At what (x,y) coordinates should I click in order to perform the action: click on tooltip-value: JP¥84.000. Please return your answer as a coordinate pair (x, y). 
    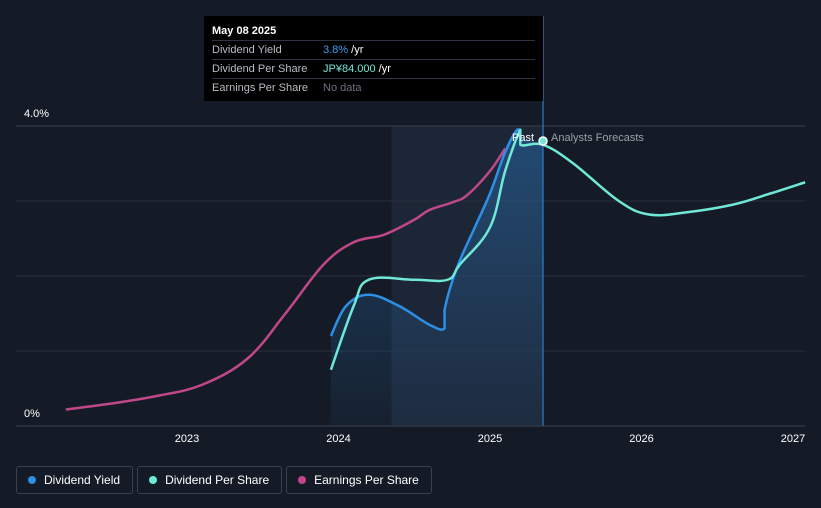
    Looking at the image, I should click on (349, 69).